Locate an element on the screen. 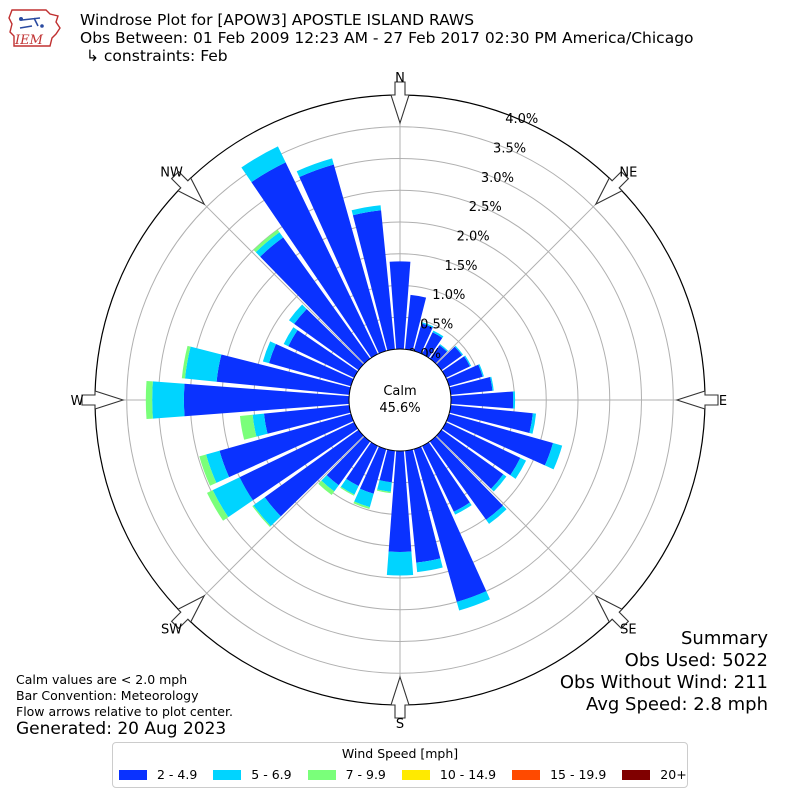  legend-item-3: 10 - 14.9 is located at coordinates (449, 774).